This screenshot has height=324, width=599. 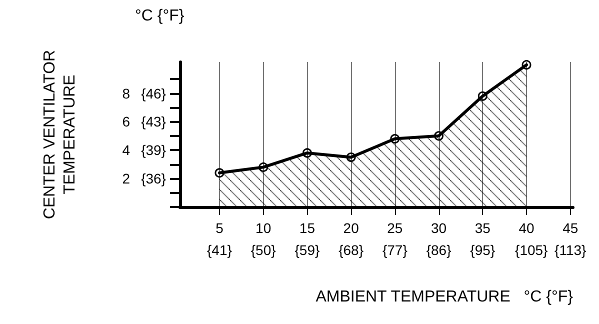 What do you see at coordinates (531, 250) in the screenshot?
I see `x2-tick-label: {105}` at bounding box center [531, 250].